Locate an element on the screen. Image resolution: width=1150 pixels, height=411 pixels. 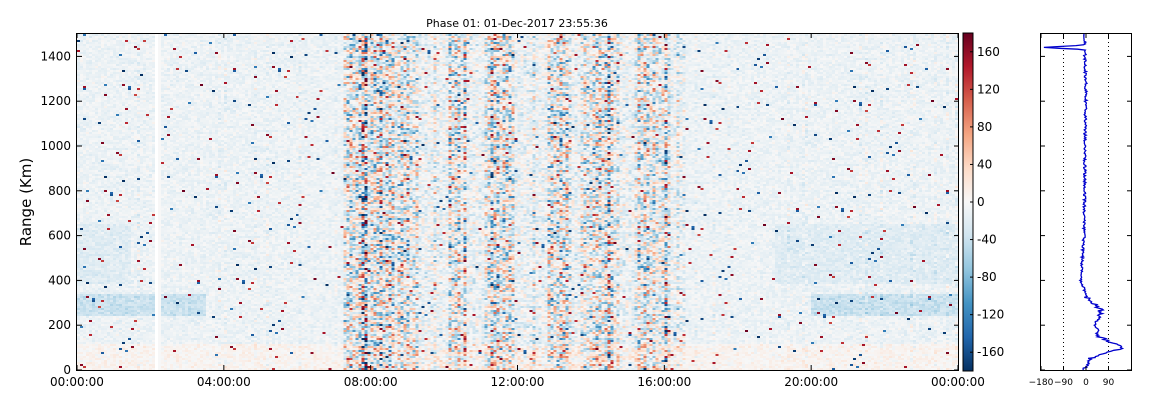
x-tick-label: 08:00:00 is located at coordinates (371, 382).